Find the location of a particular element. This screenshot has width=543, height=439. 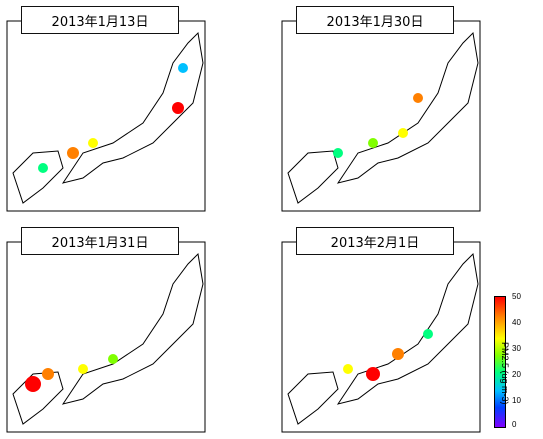

colorbar-legend: 50 40 30 20 10 0 PM2.5 (ug m-3) is located at coordinates (513, 362).